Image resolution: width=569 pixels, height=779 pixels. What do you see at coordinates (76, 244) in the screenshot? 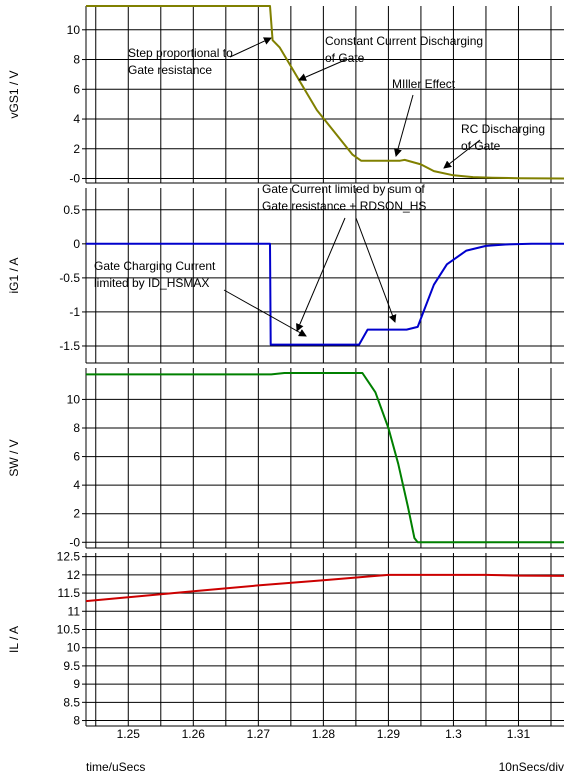
I see `y-tick-label: 0` at bounding box center [76, 244].